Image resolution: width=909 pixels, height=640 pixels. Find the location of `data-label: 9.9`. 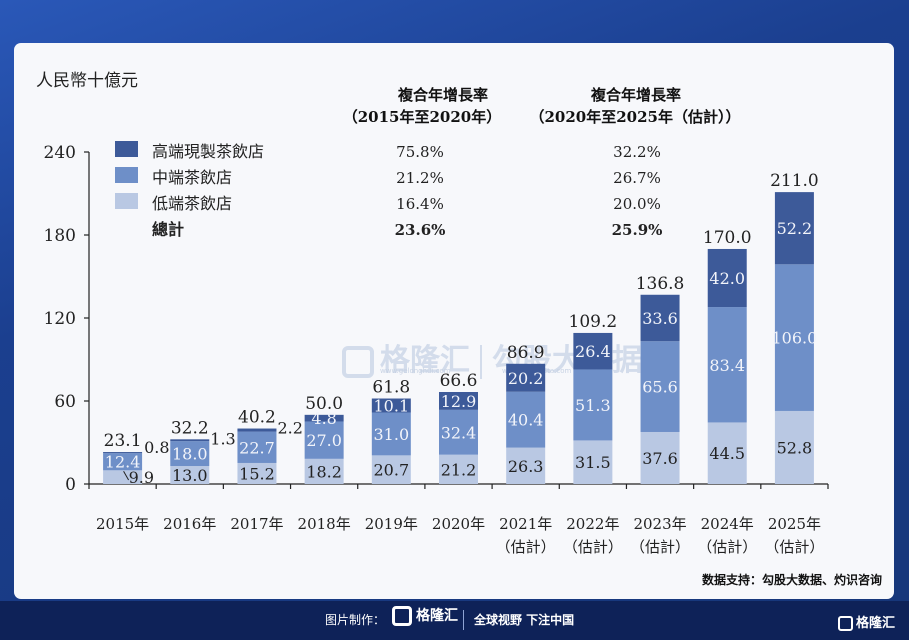

data-label: 9.9 is located at coordinates (141, 477).